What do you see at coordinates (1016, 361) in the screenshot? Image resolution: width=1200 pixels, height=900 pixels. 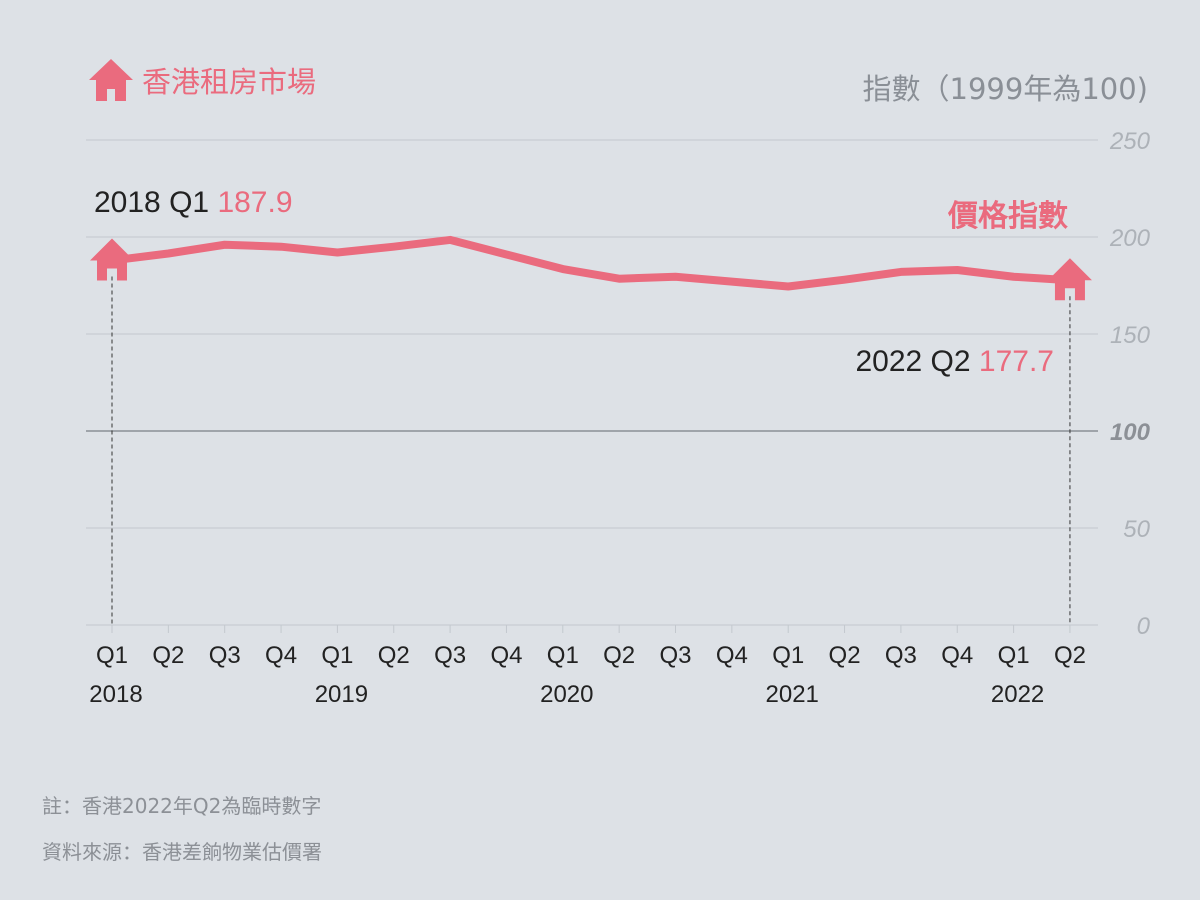 I see `annotation-end-value: 177.7` at bounding box center [1016, 361].